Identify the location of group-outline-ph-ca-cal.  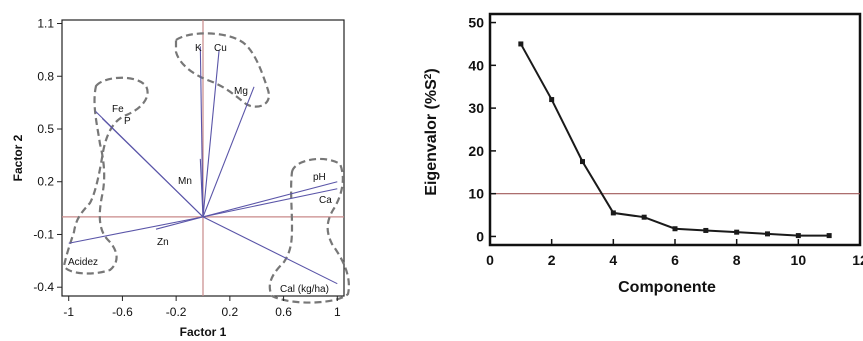
(309, 230).